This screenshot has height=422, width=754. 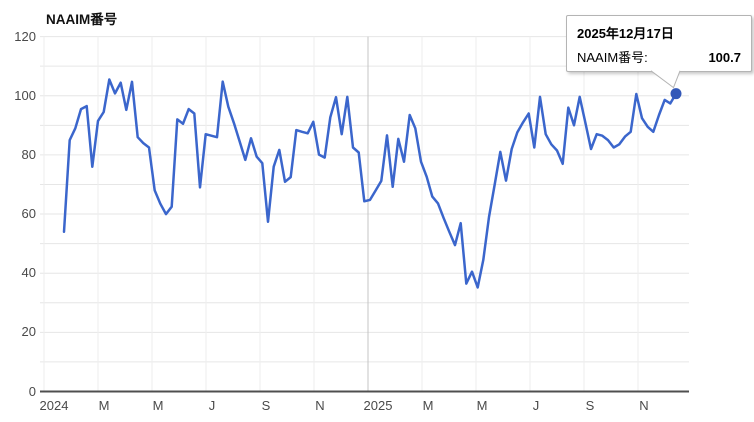 What do you see at coordinates (28, 154) in the screenshot?
I see `y-axis-tick-label: 80` at bounding box center [28, 154].